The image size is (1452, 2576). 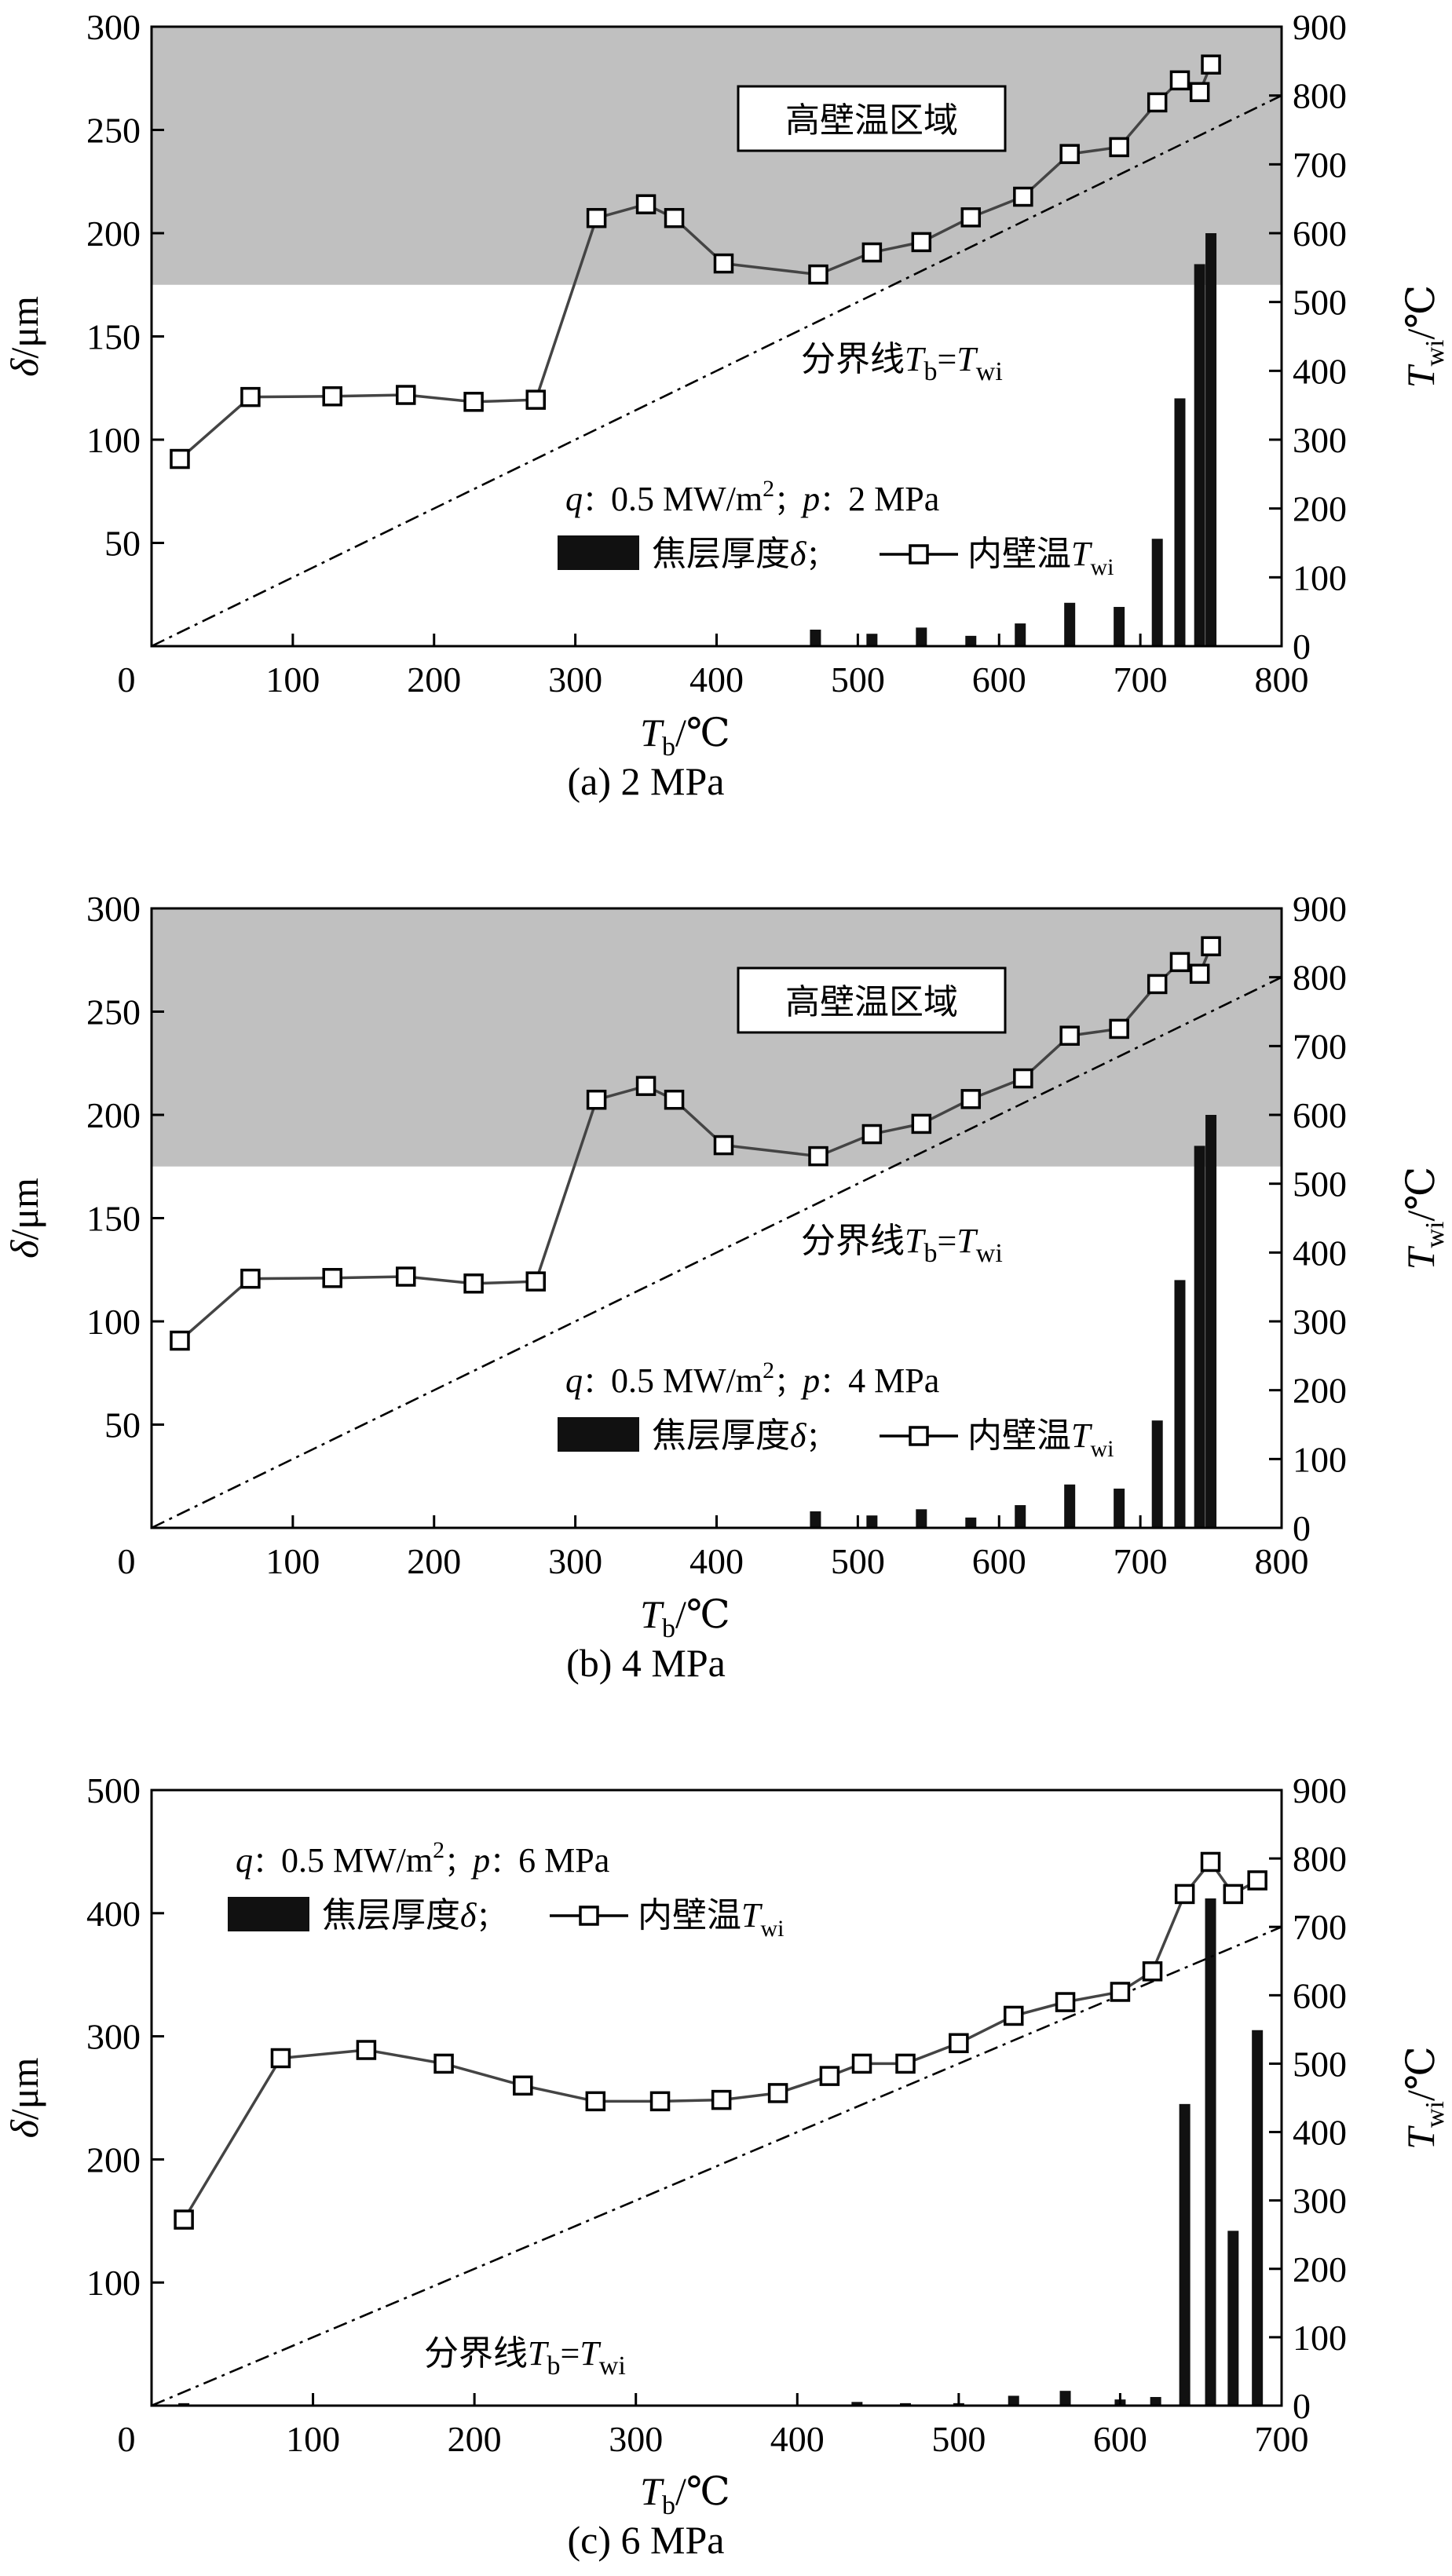 I want to click on x-label-unit: /℃, so click(x=702, y=2491).